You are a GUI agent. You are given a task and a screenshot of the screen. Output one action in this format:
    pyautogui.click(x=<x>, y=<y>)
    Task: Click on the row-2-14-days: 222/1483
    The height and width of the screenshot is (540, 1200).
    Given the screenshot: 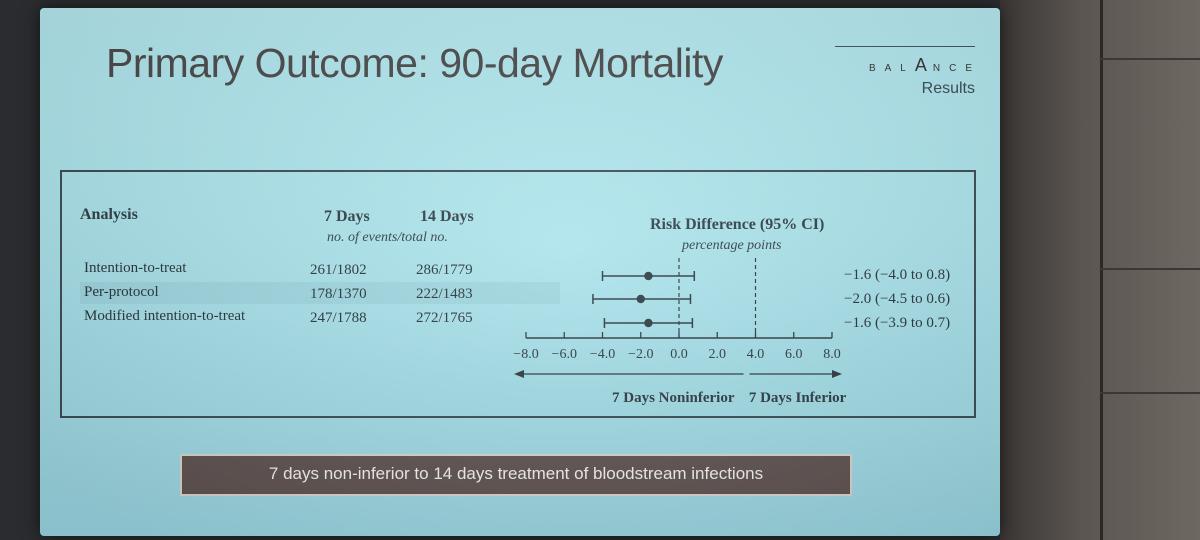 What is the action you would take?
    pyautogui.click(x=444, y=294)
    